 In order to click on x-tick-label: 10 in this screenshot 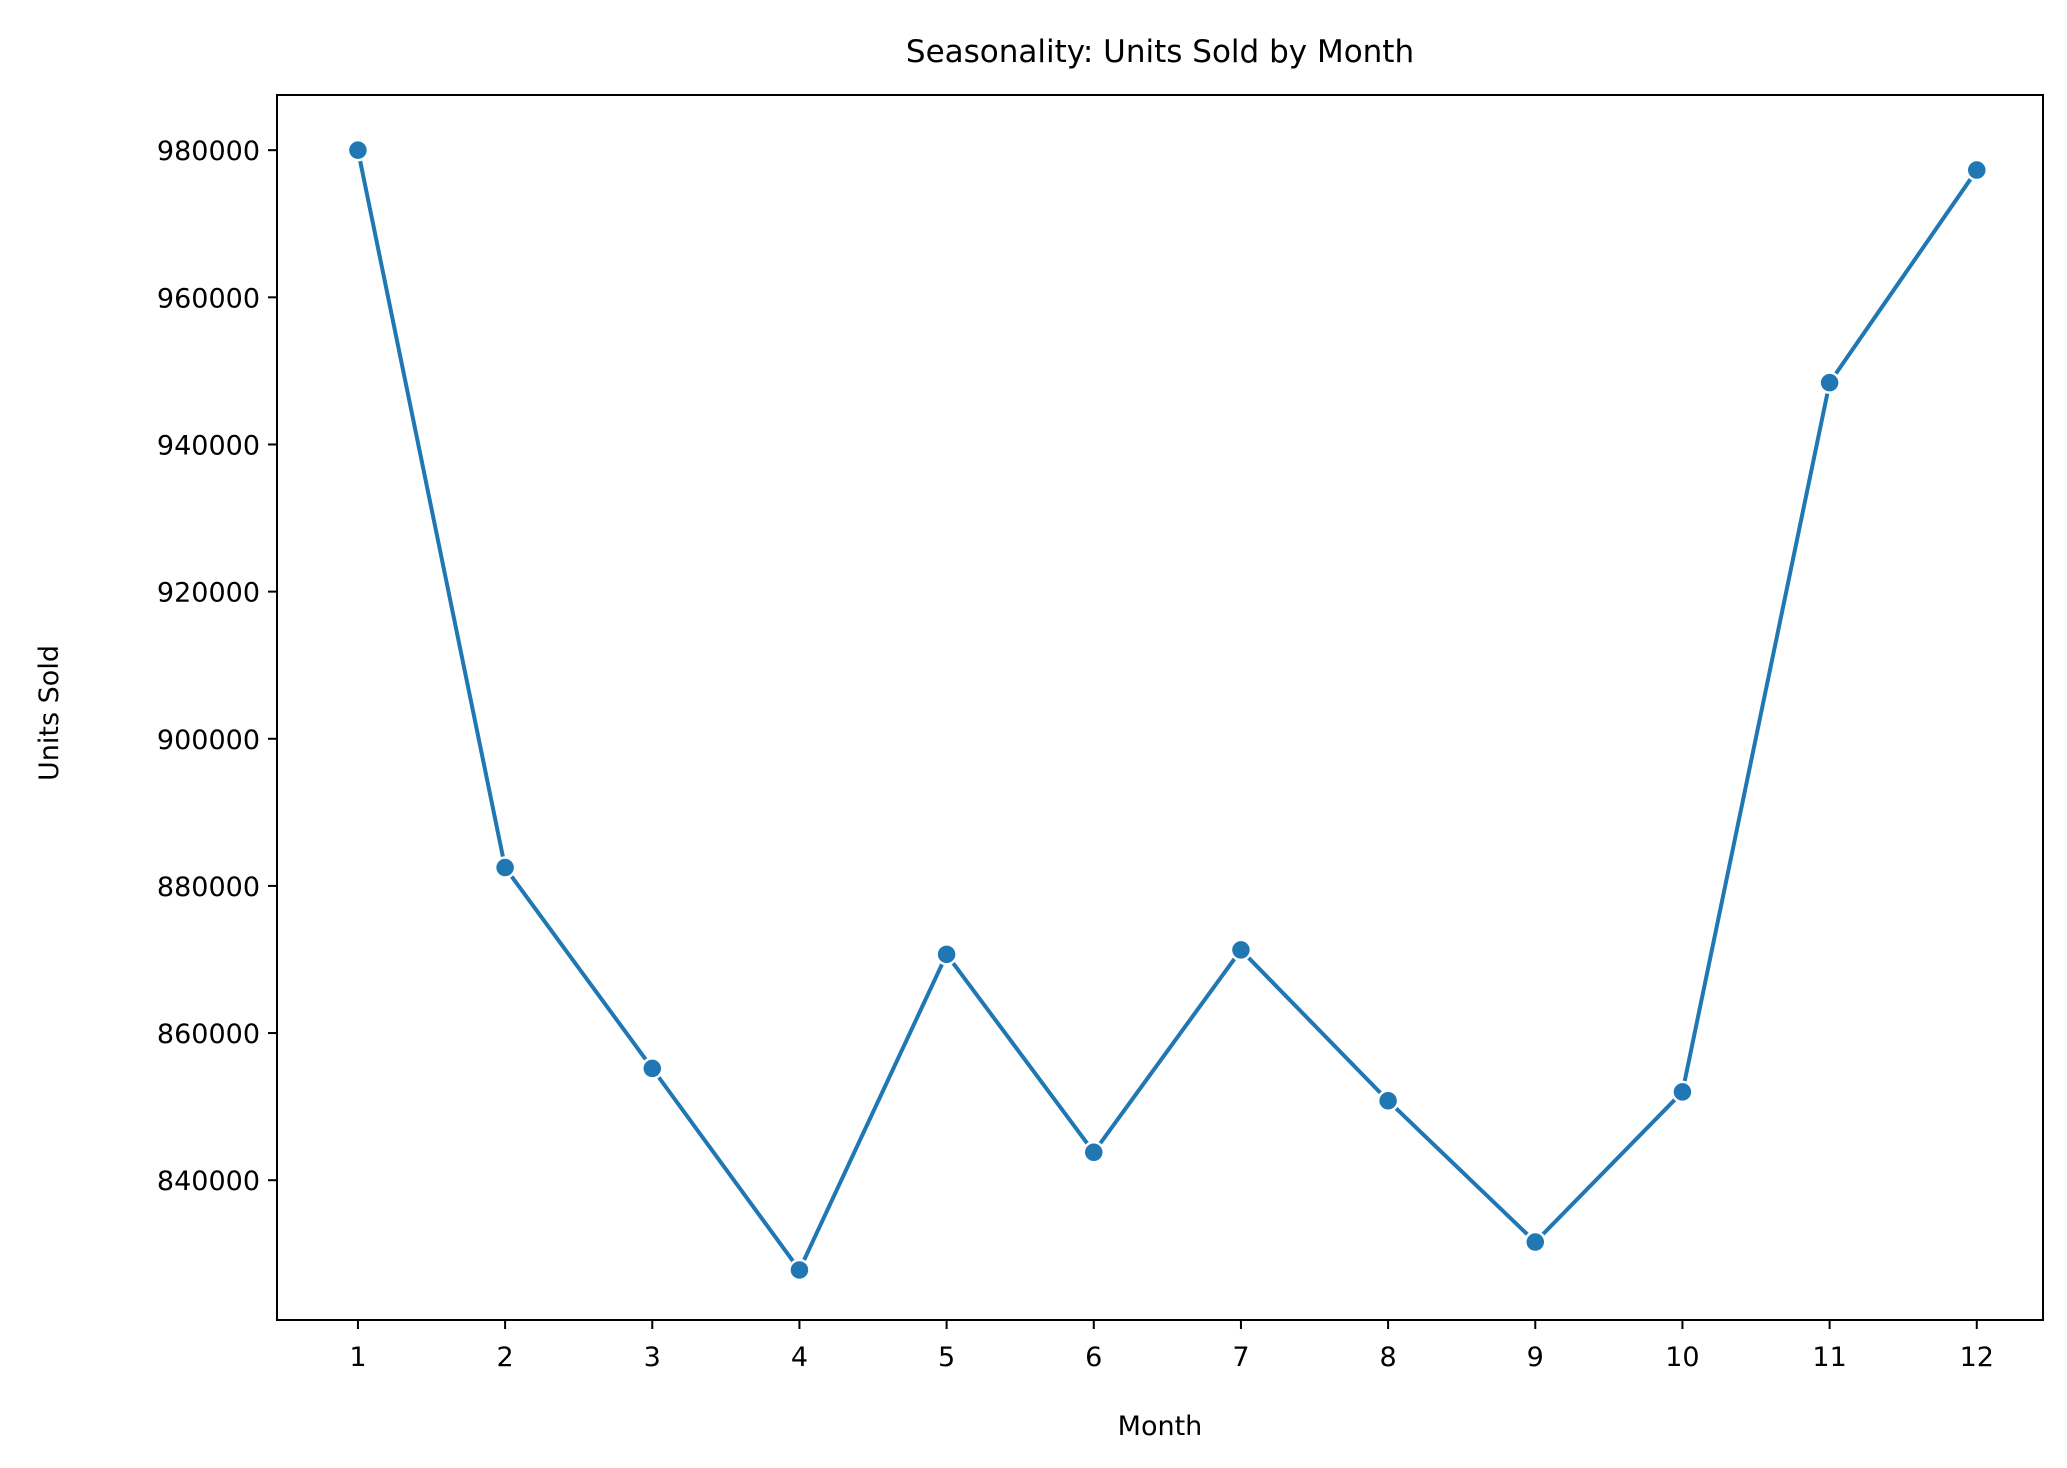, I will do `click(1682, 1357)`.